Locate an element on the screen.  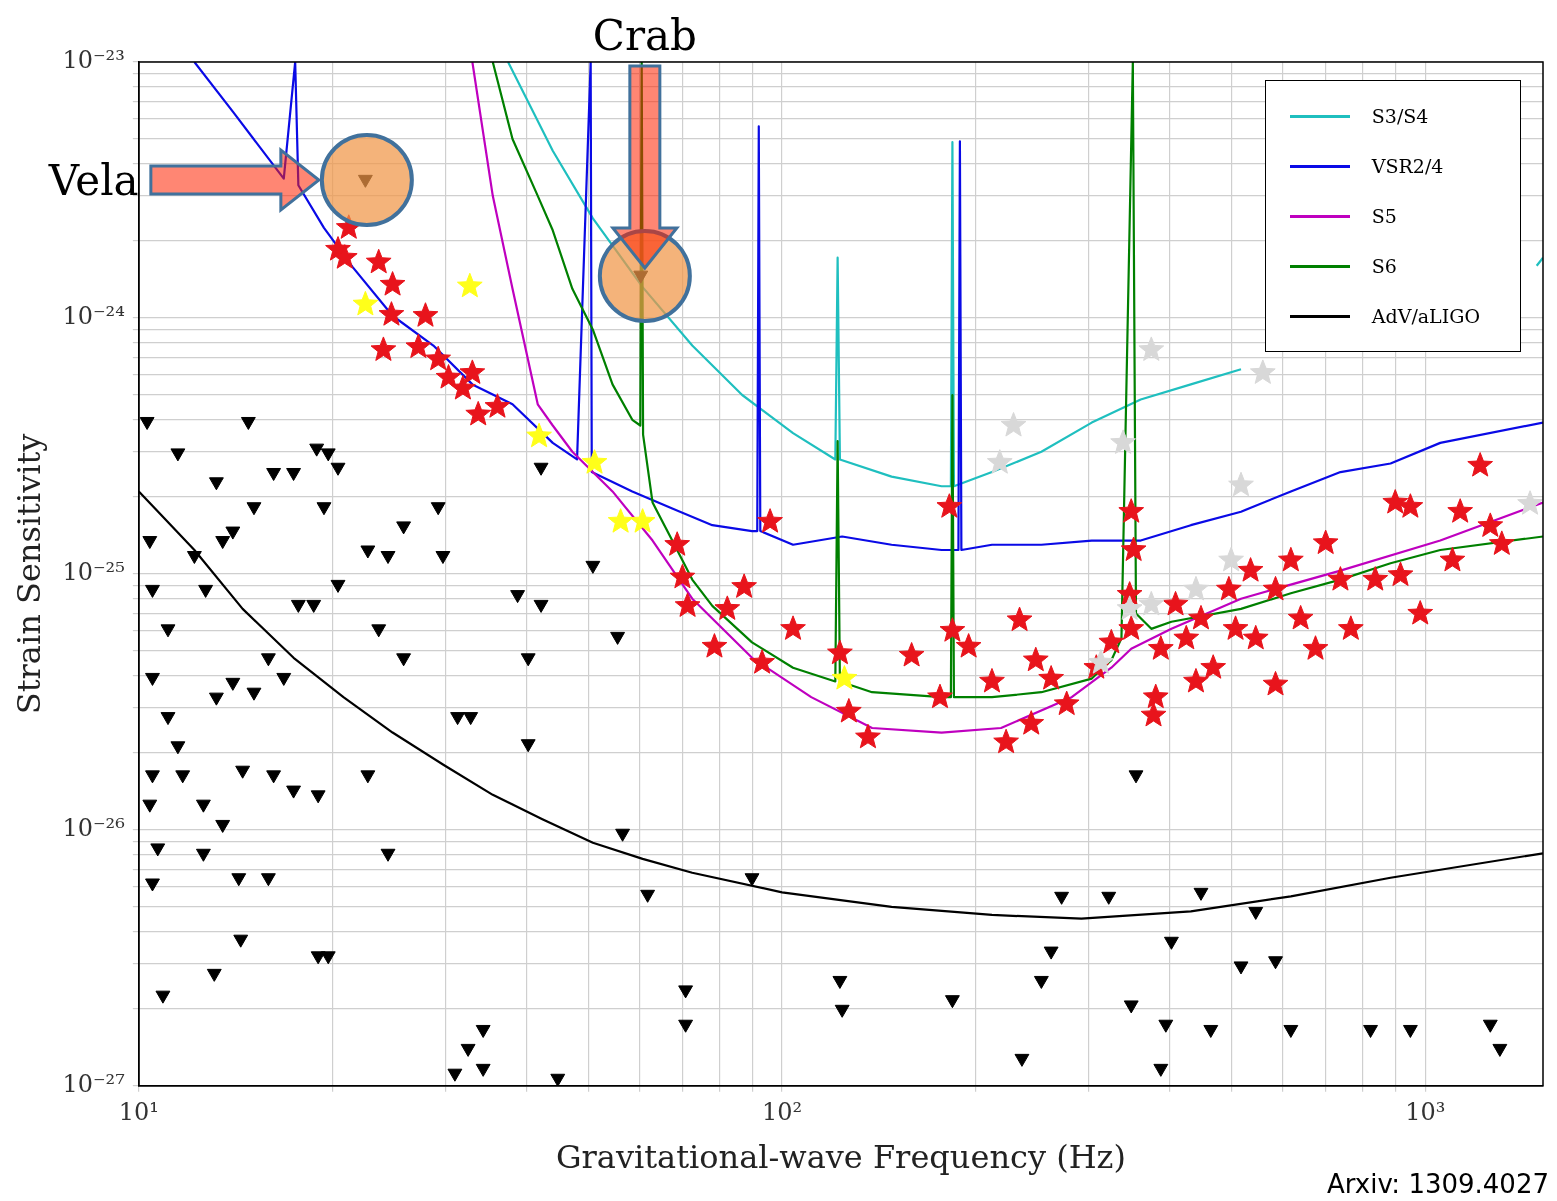
legend-label: S5 is located at coordinates (1384, 216).